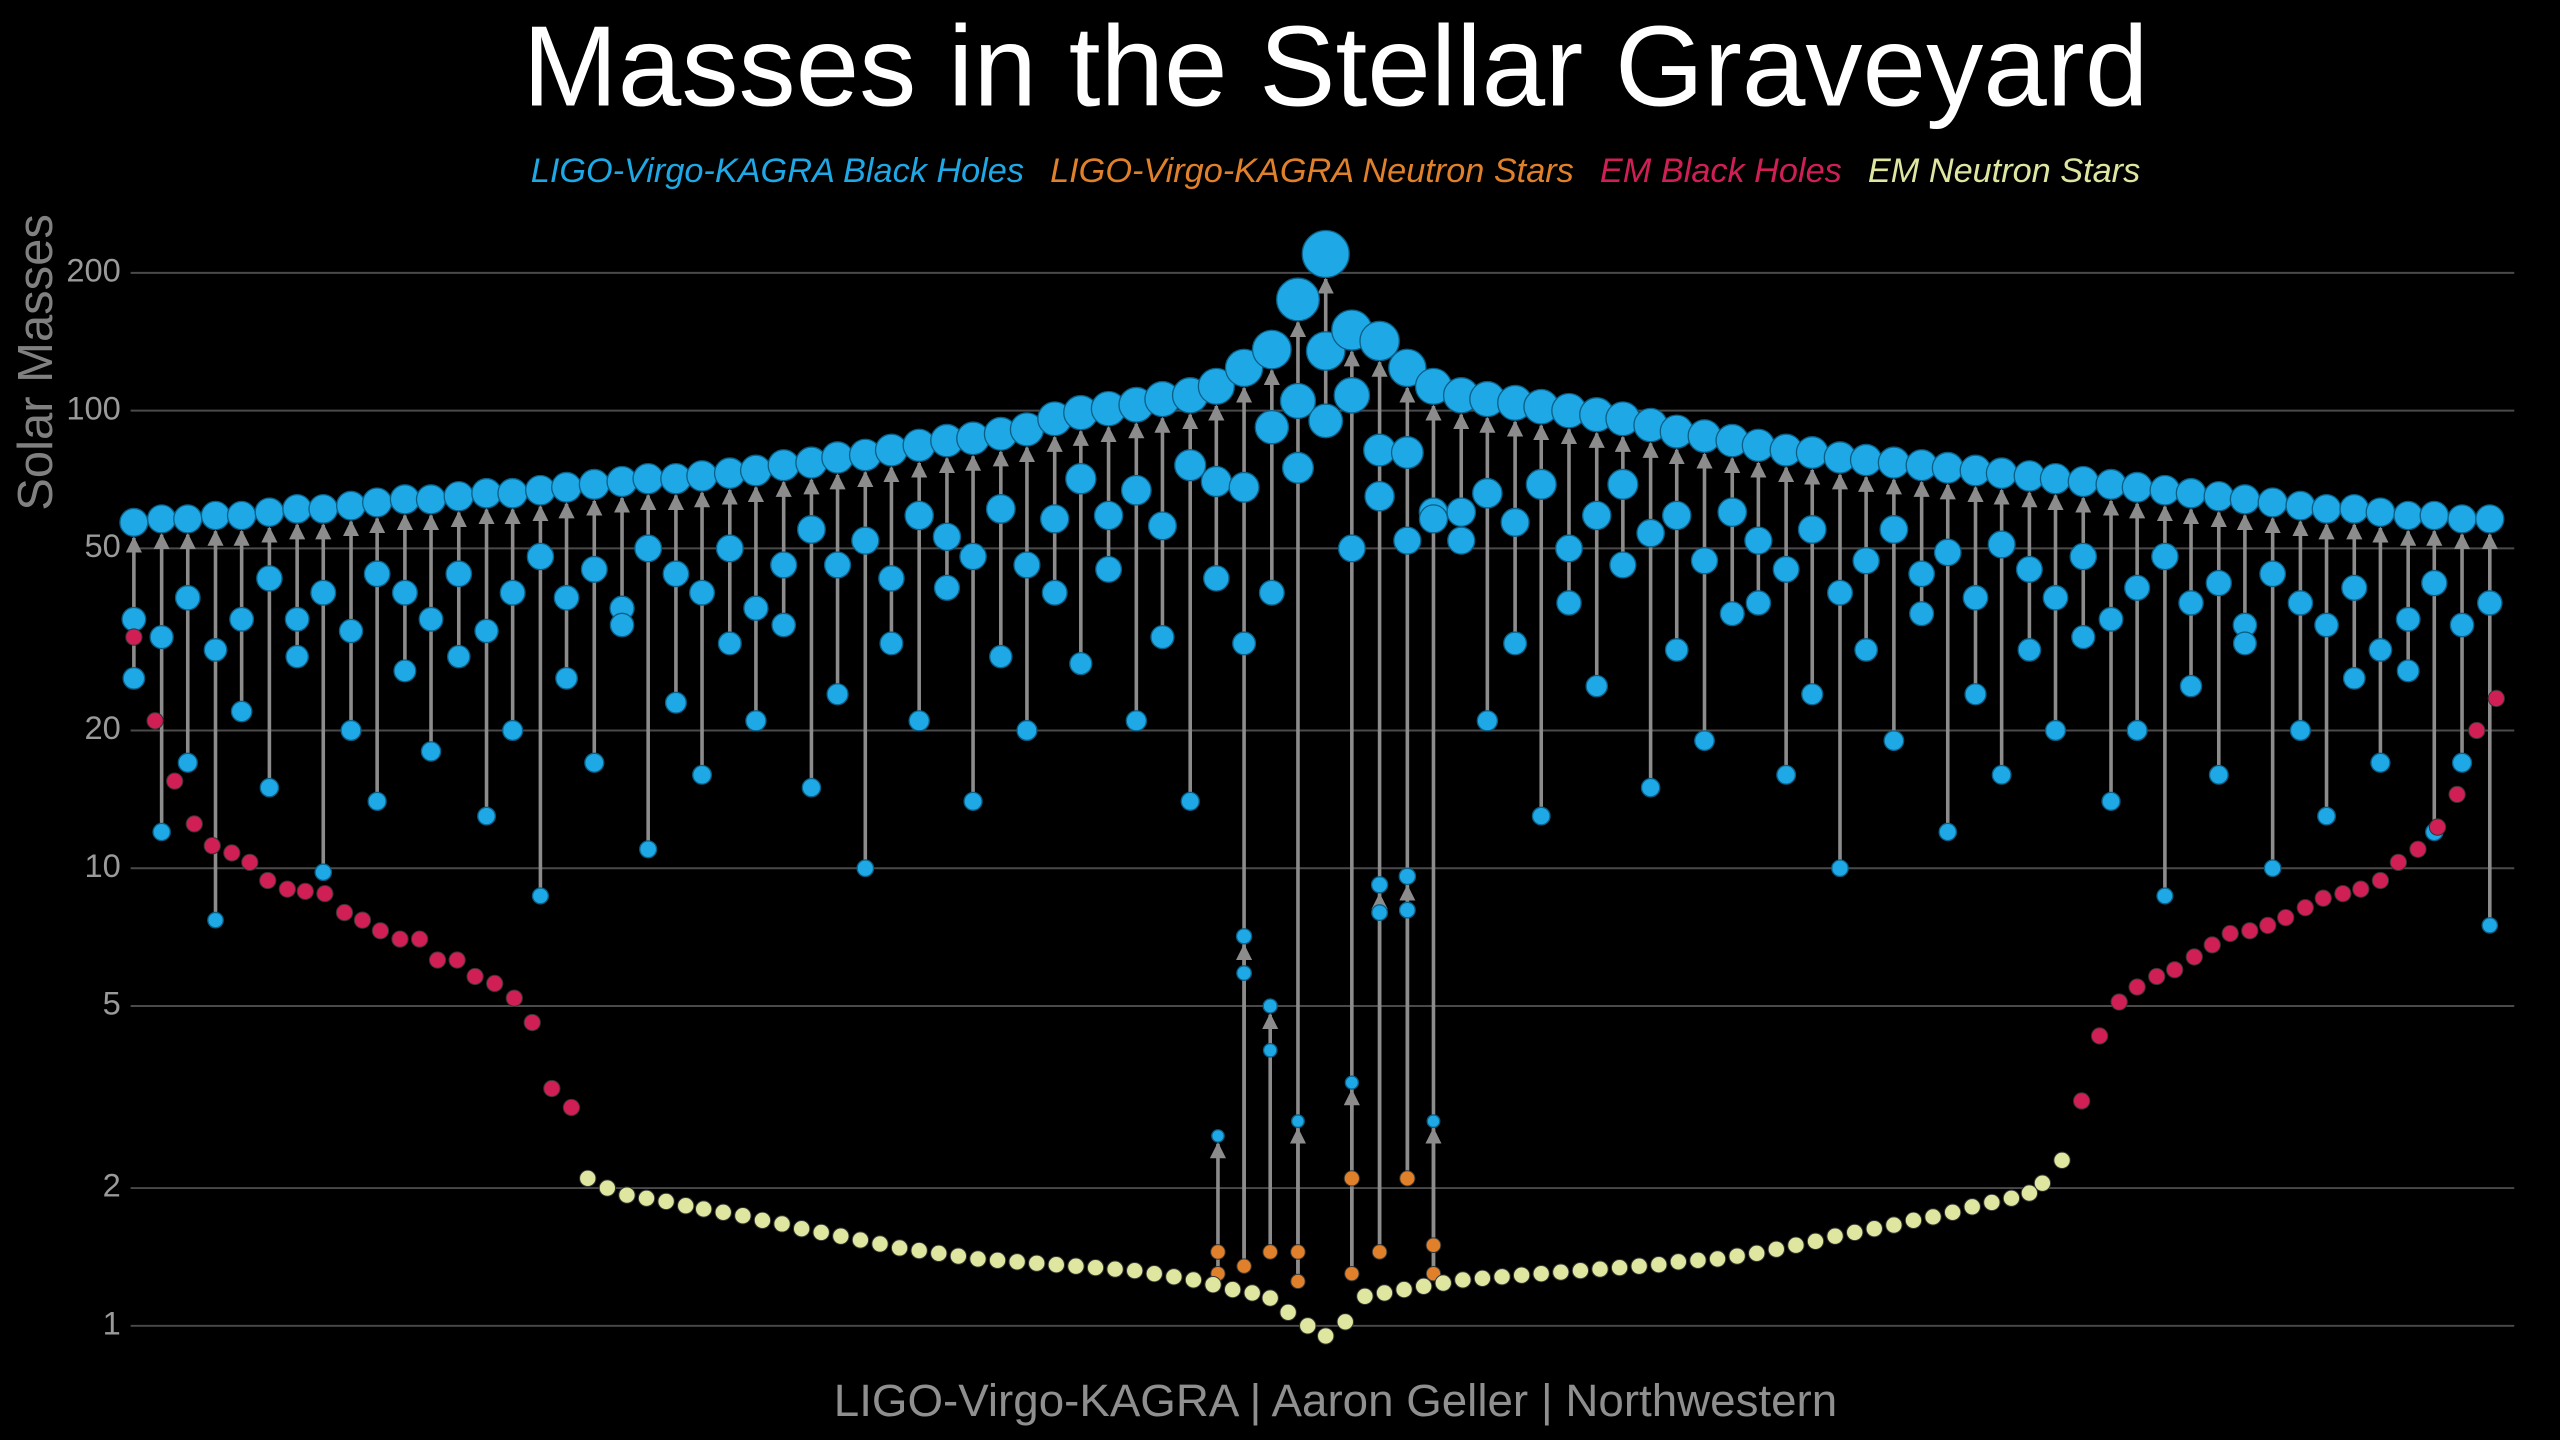  I want to click on legend-entry: EM Black Holes, so click(1721, 171).